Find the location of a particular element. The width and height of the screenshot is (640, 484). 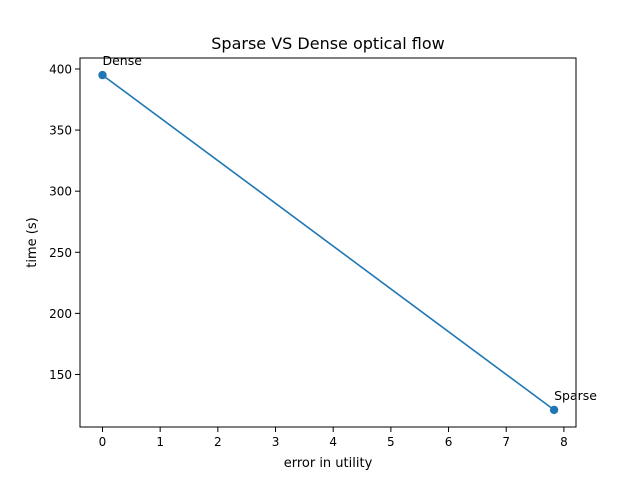

x-tick-label: 0 is located at coordinates (103, 442).